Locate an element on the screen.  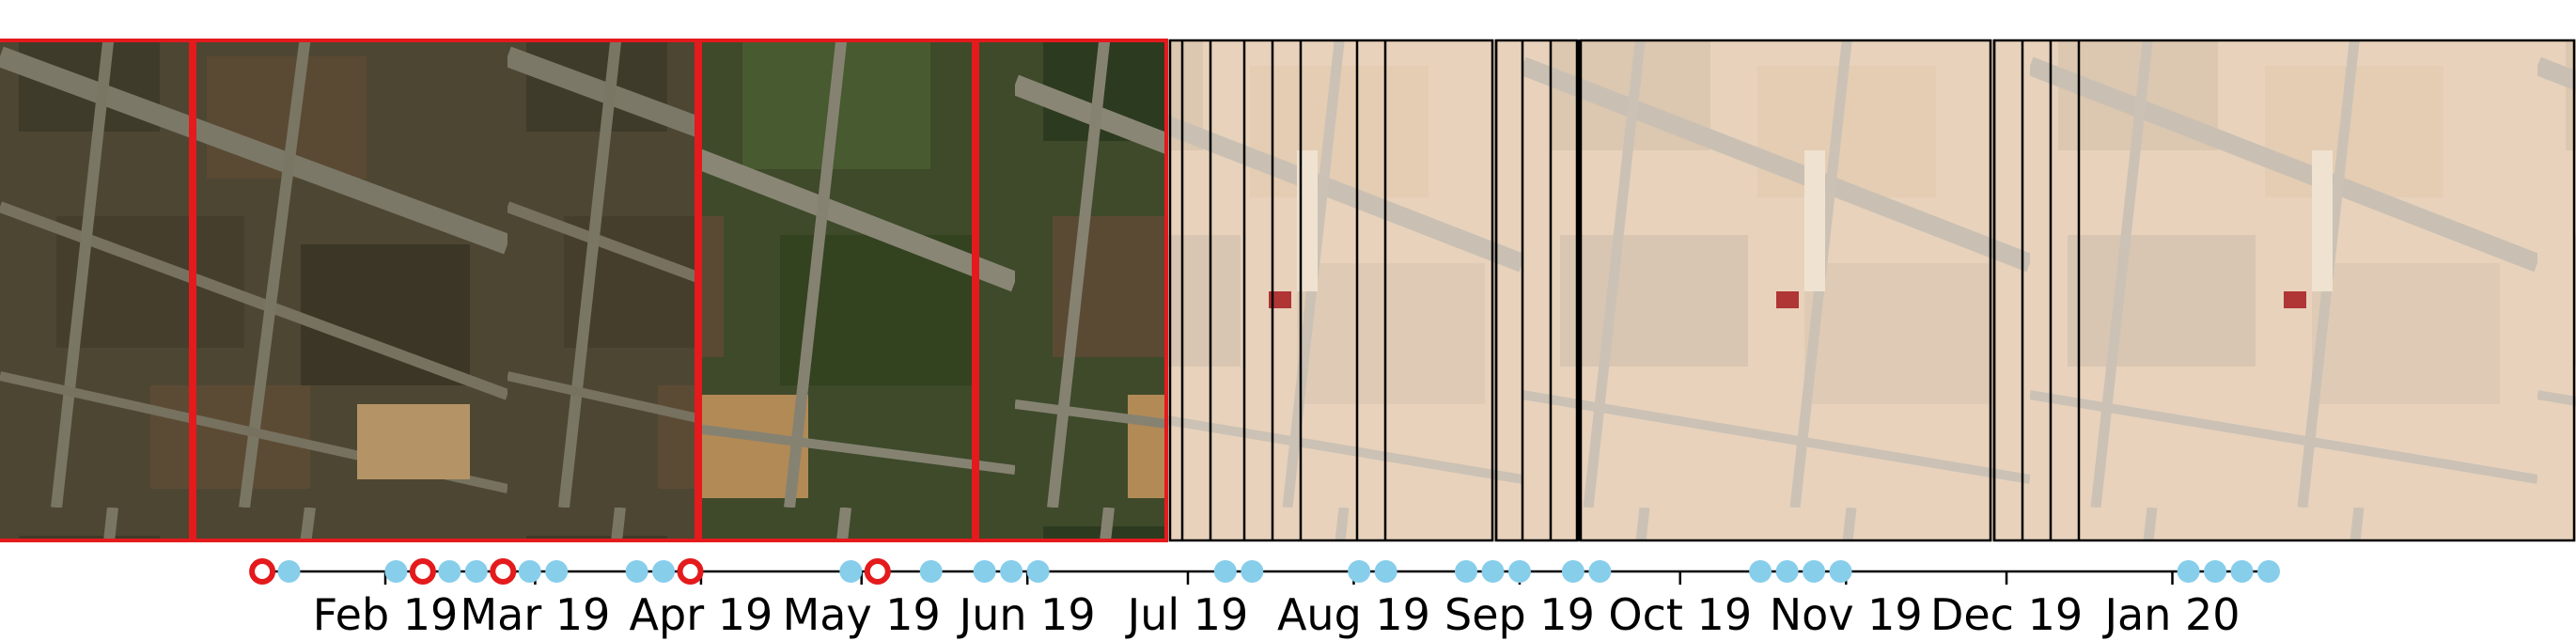
tick-label: Aug 19 is located at coordinates (1353, 614).